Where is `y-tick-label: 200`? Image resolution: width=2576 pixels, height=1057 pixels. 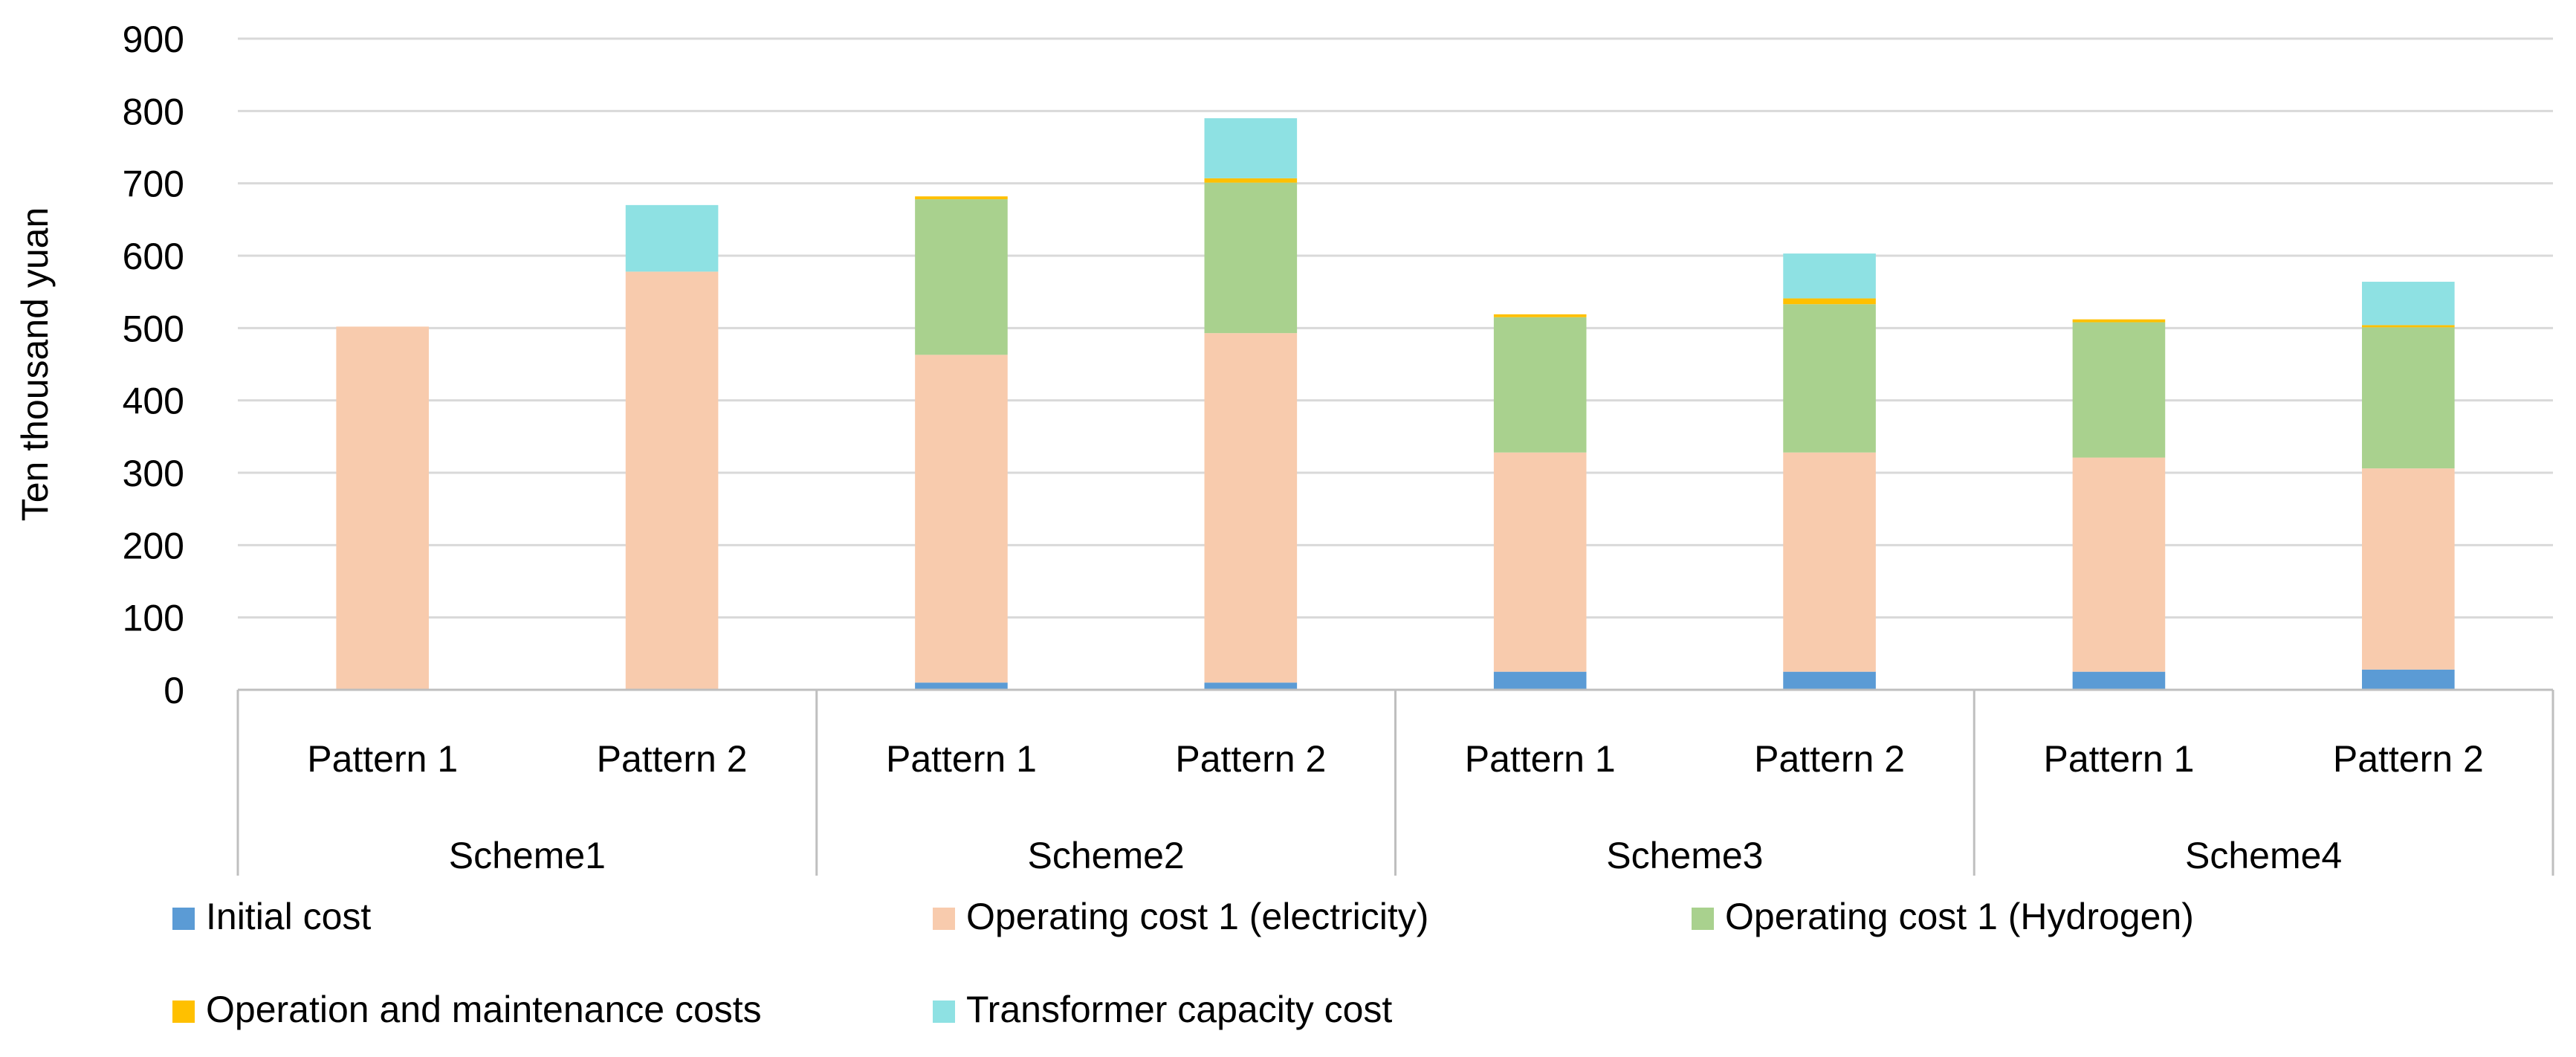
y-tick-label: 200 is located at coordinates (153, 545).